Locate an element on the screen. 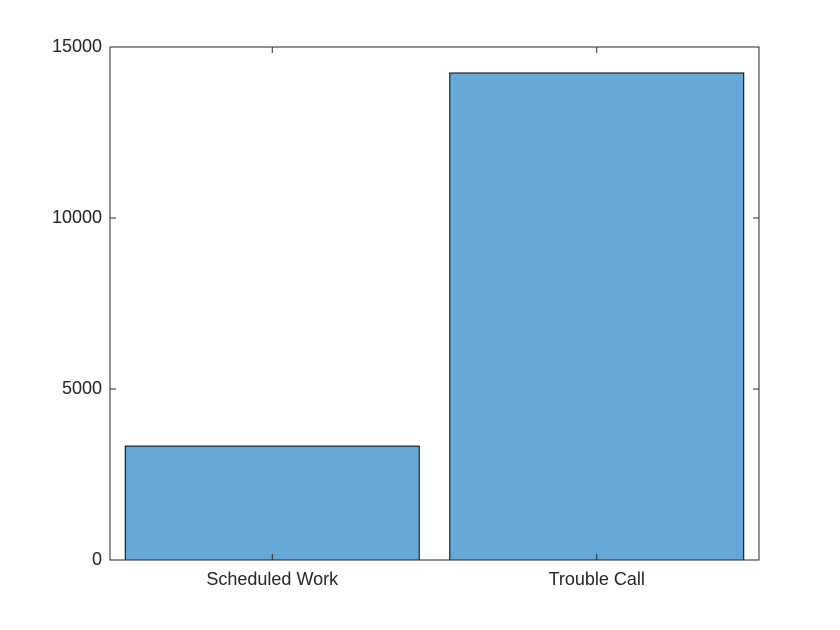 The height and width of the screenshot is (630, 840). y-tick-label: 0 is located at coordinates (97, 559).